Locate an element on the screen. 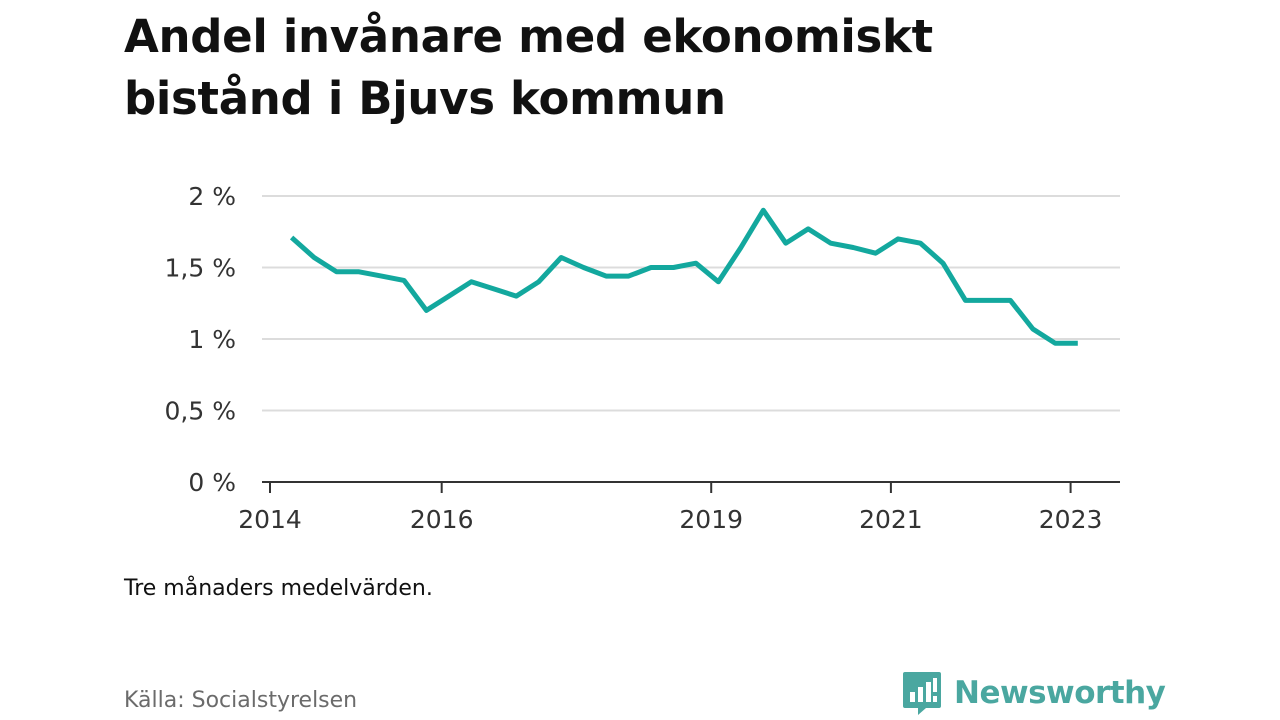 The width and height of the screenshot is (1280, 720). x-tick-label: 2016 is located at coordinates (442, 519).